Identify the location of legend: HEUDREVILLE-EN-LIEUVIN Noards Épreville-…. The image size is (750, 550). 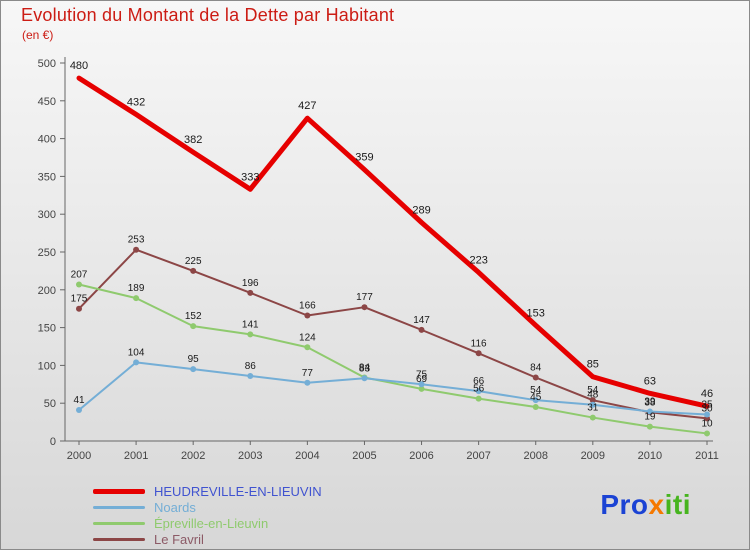
(207, 515).